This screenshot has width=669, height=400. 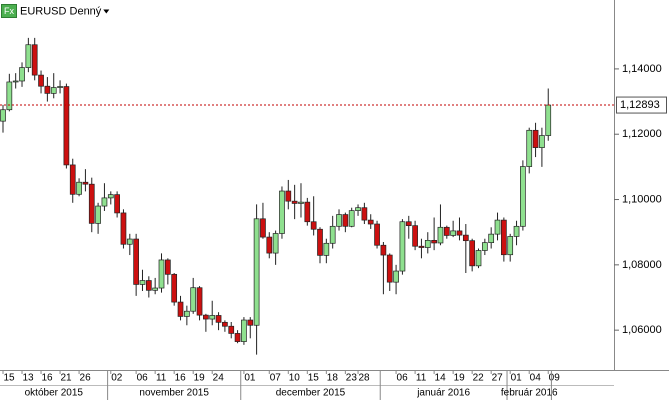 What do you see at coordinates (61, 11) in the screenshot?
I see `chart-title: EURUSD Denný` at bounding box center [61, 11].